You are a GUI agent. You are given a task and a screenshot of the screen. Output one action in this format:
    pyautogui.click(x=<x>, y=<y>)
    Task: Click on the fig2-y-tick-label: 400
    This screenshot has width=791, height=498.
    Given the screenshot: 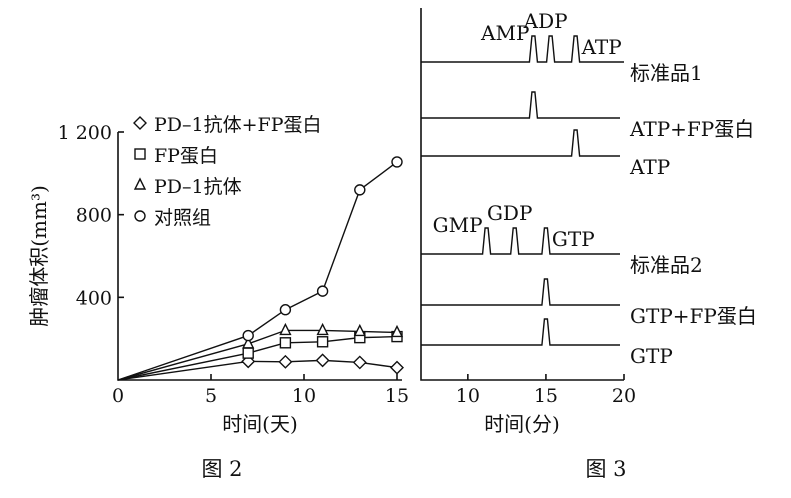 What is the action you would take?
    pyautogui.click(x=94, y=298)
    